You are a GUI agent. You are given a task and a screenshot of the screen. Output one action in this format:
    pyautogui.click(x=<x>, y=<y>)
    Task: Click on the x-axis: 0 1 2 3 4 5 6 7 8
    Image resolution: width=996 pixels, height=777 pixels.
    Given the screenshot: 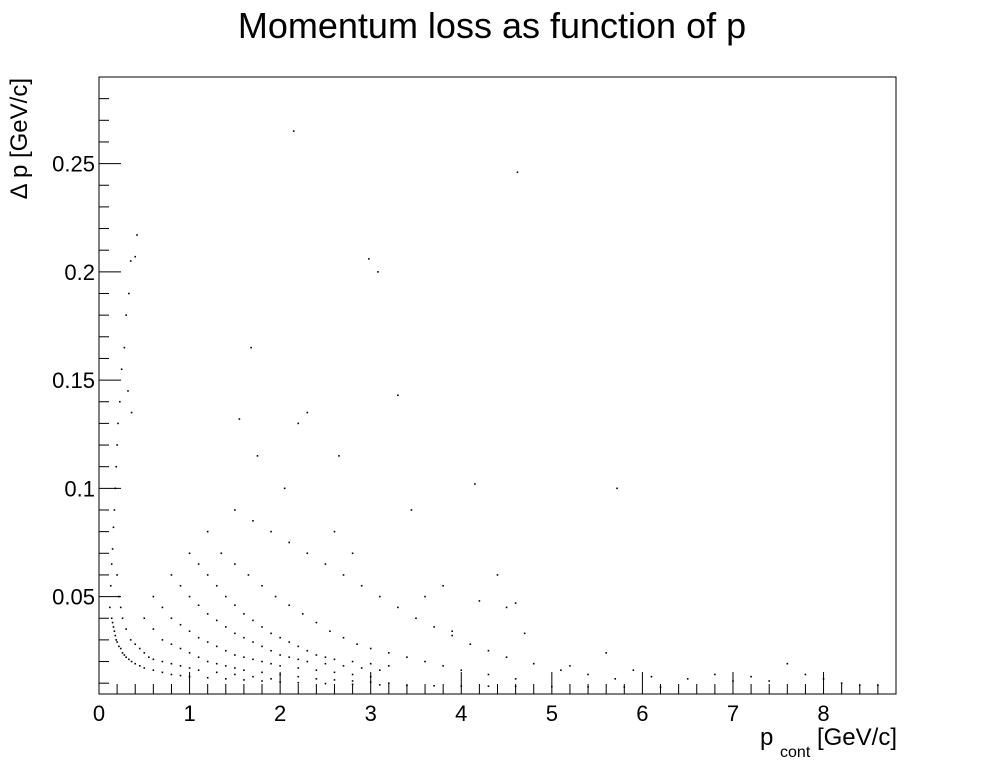 What is the action you would take?
    pyautogui.click(x=495, y=699)
    